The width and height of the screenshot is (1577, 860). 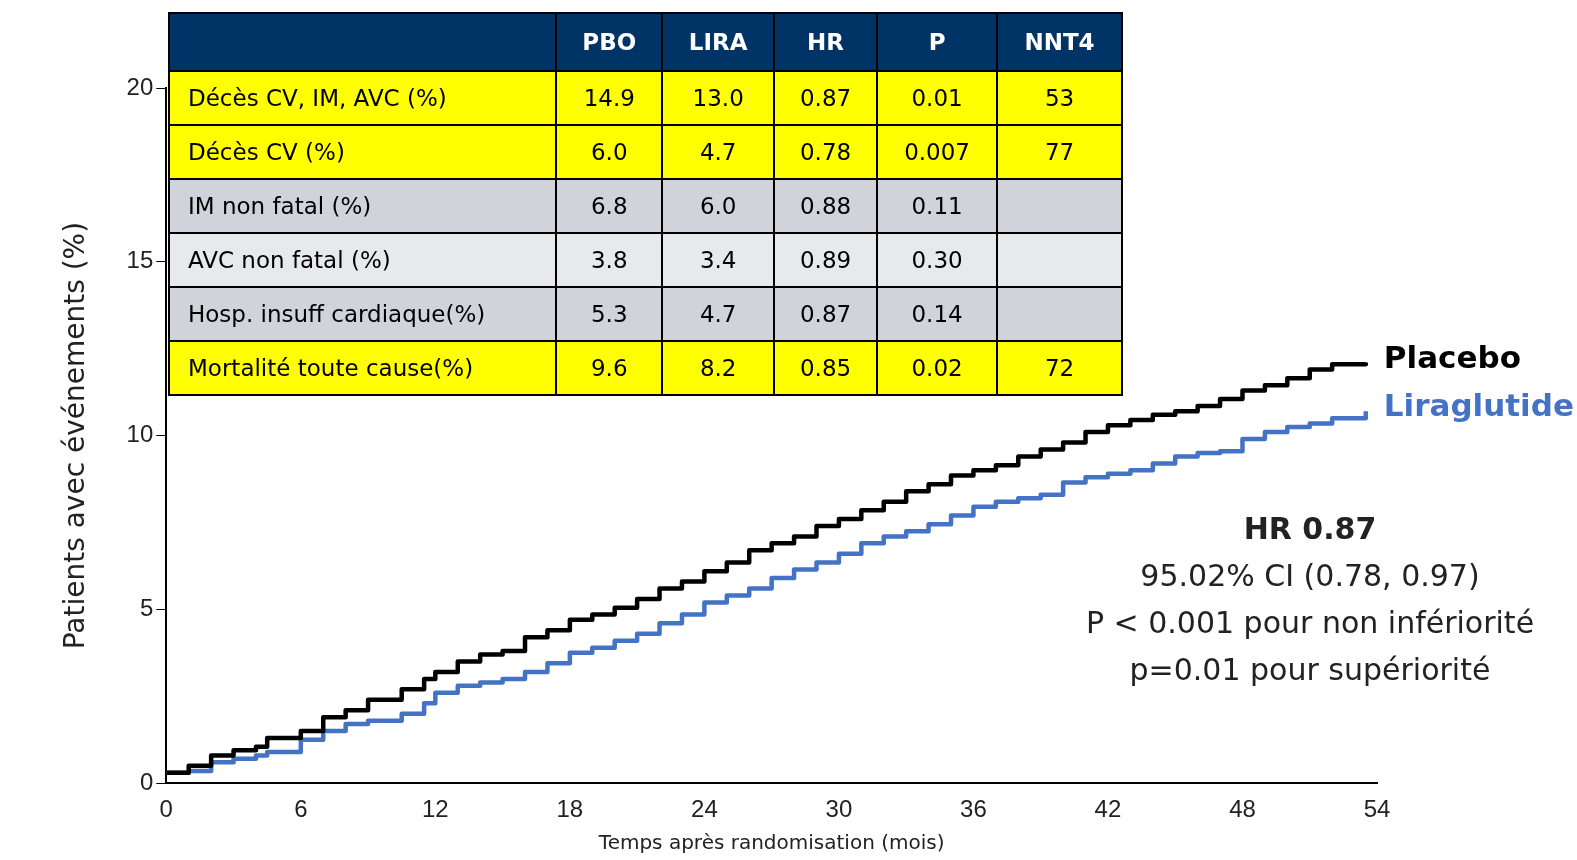 I want to click on text: 0.14, so click(x=937, y=314).